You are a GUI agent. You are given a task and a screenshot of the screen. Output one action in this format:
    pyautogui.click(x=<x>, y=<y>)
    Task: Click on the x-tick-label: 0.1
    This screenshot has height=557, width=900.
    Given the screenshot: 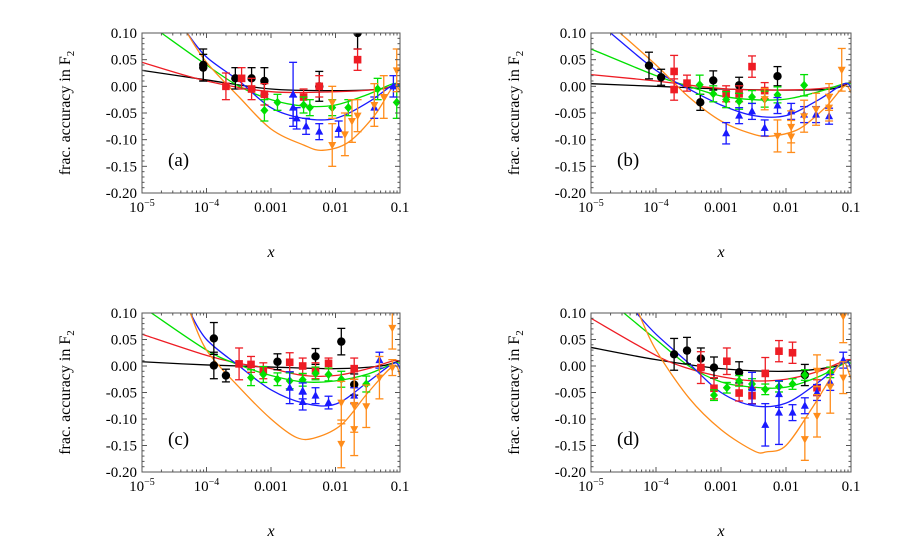 What is the action you would take?
    pyautogui.click(x=851, y=208)
    